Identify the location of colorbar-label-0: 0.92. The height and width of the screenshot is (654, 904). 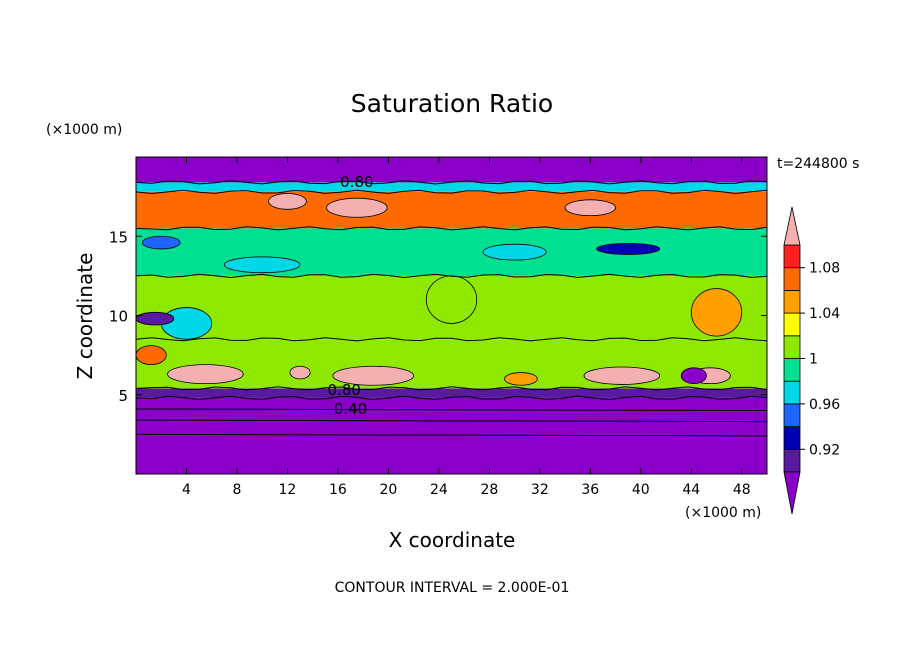
(824, 450).